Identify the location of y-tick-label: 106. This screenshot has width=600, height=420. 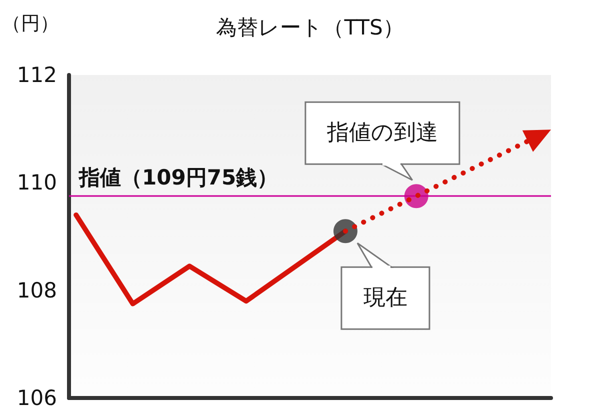
(36, 398).